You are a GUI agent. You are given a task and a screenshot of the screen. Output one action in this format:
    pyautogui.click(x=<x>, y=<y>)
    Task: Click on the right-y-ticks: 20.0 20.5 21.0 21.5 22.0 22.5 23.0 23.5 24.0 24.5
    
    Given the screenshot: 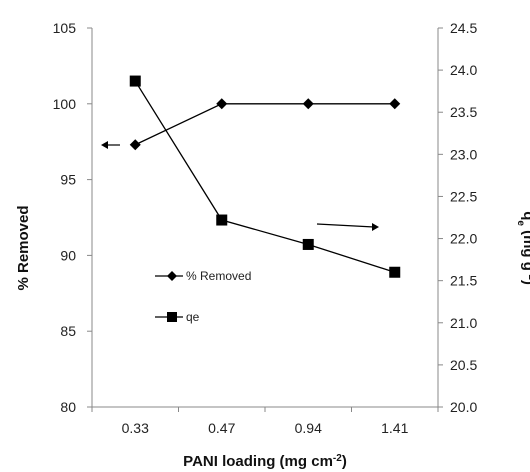 What is the action you would take?
    pyautogui.click(x=457, y=217)
    